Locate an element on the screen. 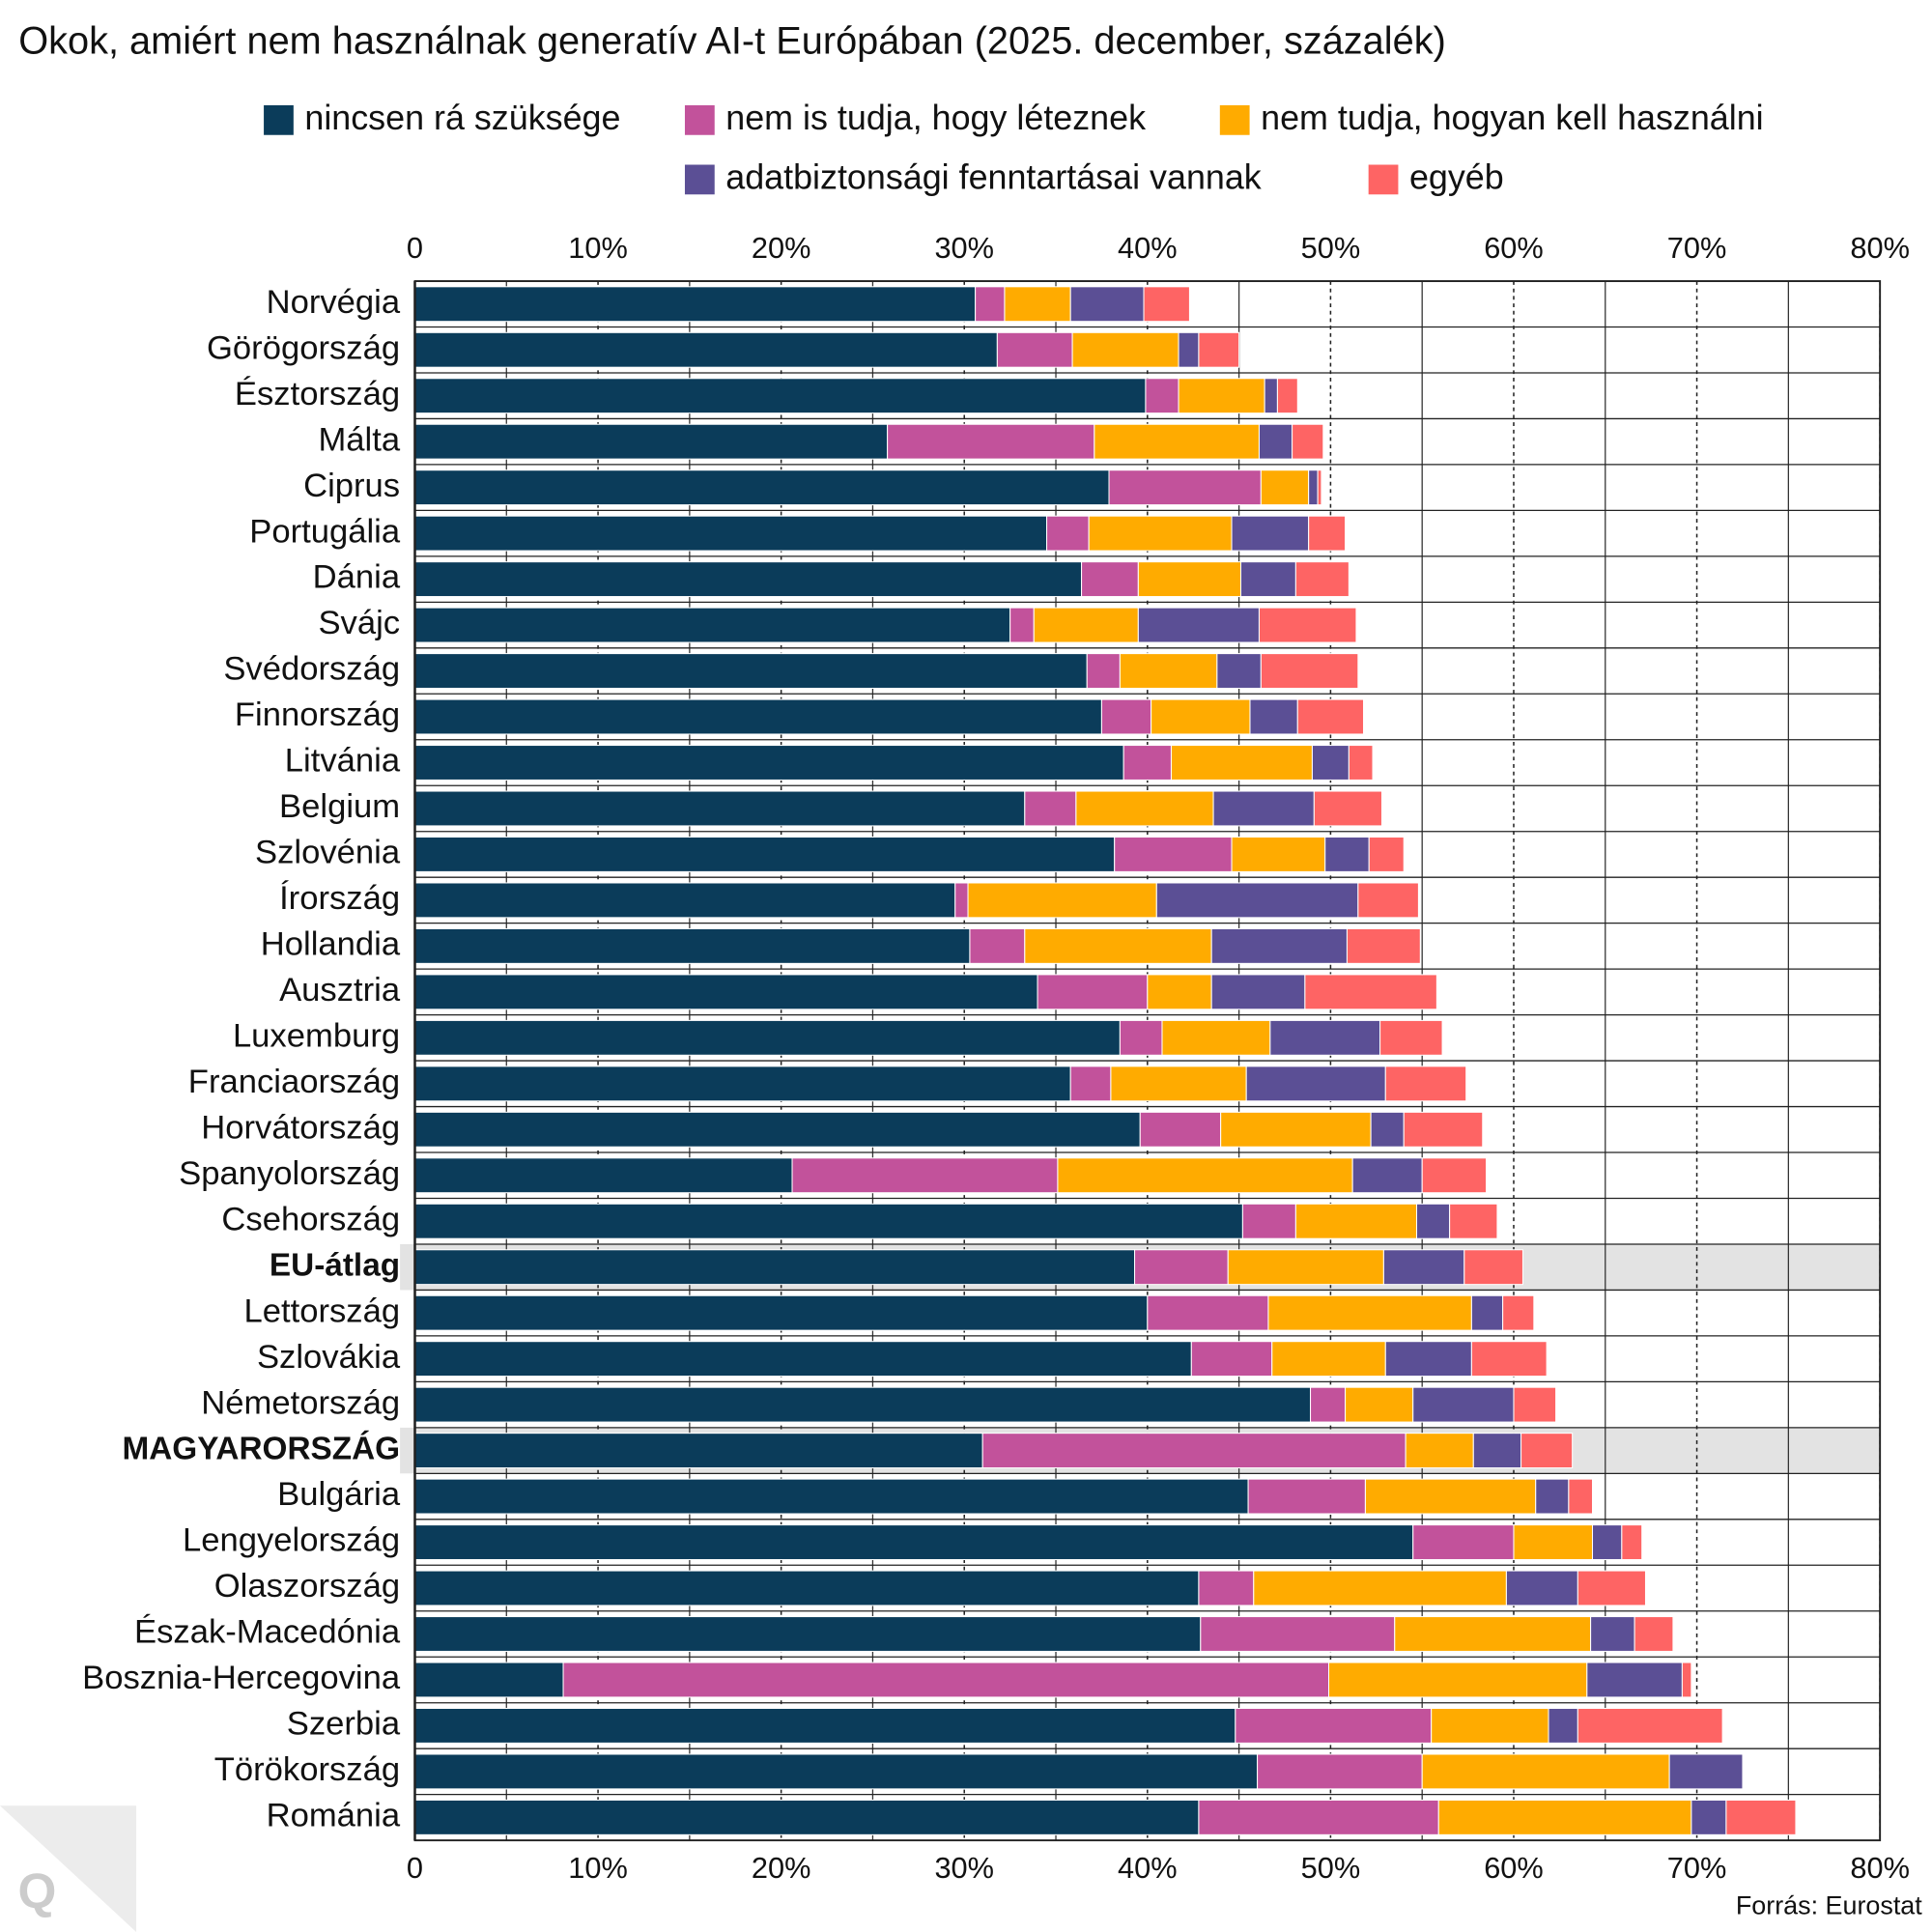  category-label: Szerbia is located at coordinates (344, 1724).